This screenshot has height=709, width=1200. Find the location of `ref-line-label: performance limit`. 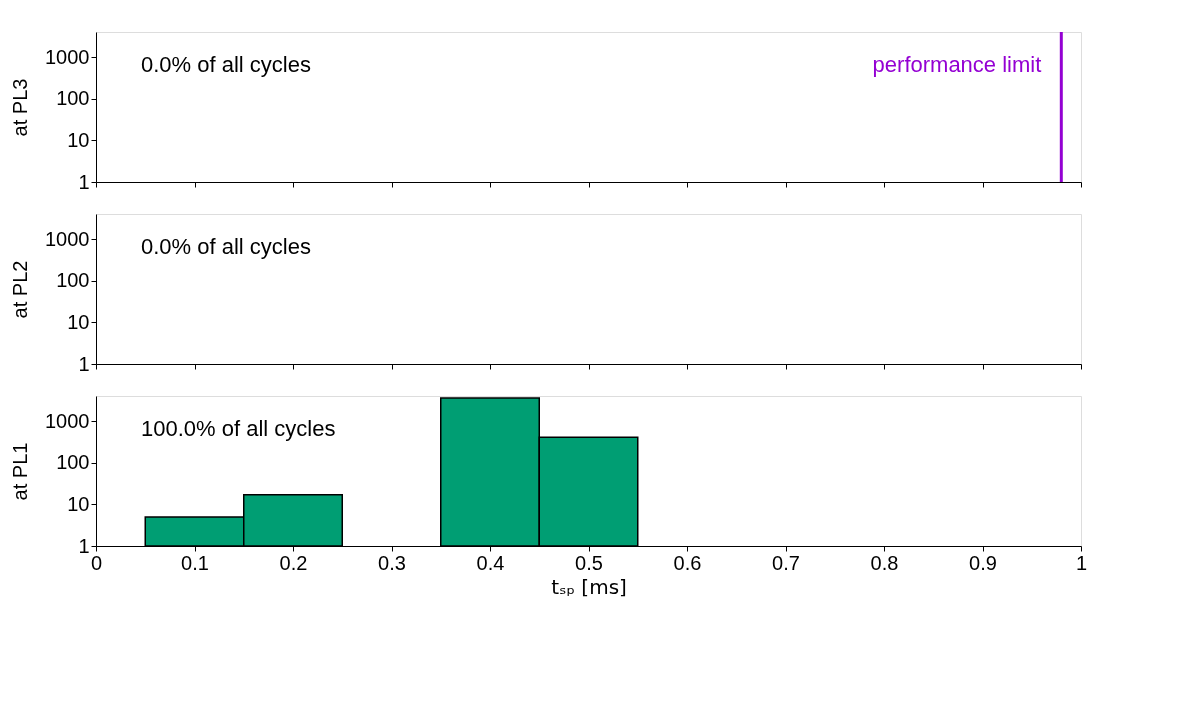

ref-line-label: performance limit is located at coordinates (957, 64).